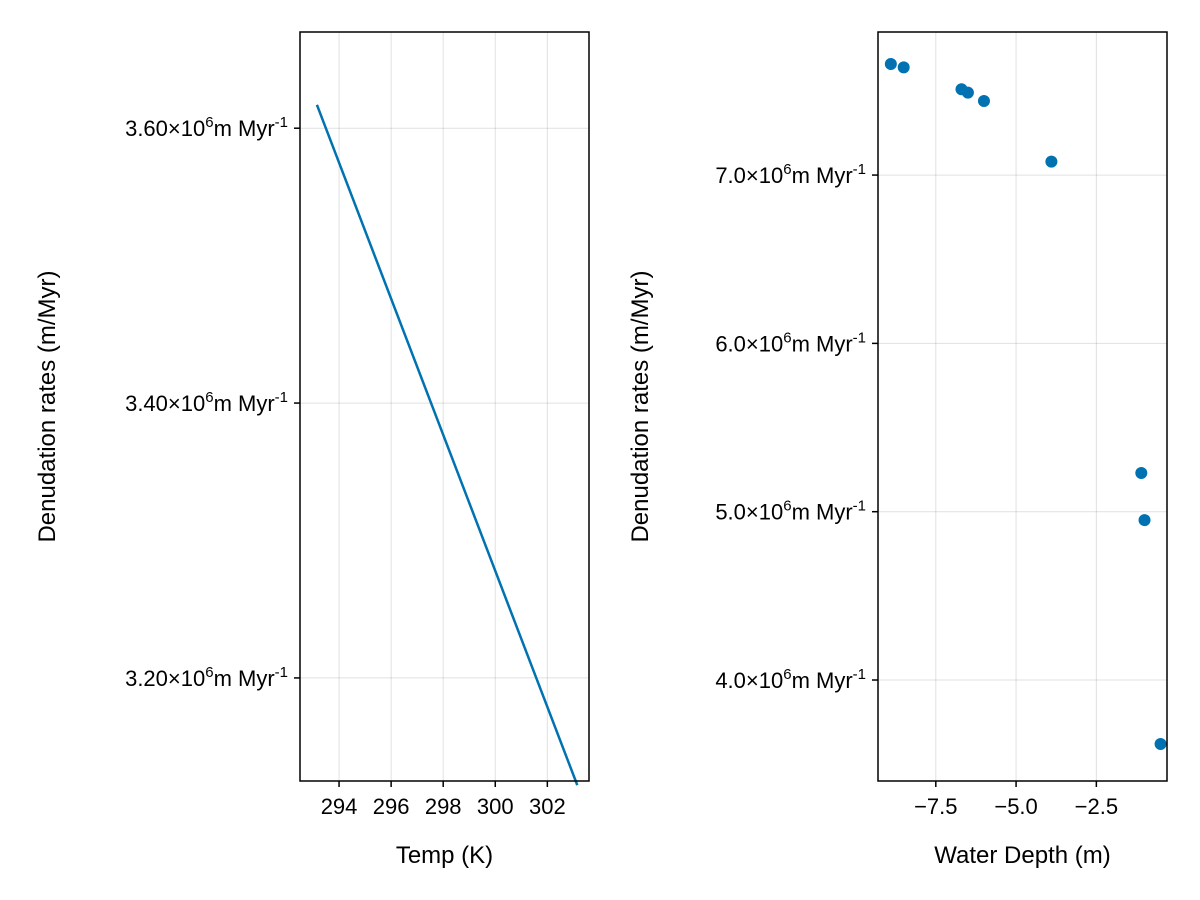 The height and width of the screenshot is (900, 1200). Describe the element at coordinates (444, 855) in the screenshot. I see `x-axis-label: Temp (K)` at that location.